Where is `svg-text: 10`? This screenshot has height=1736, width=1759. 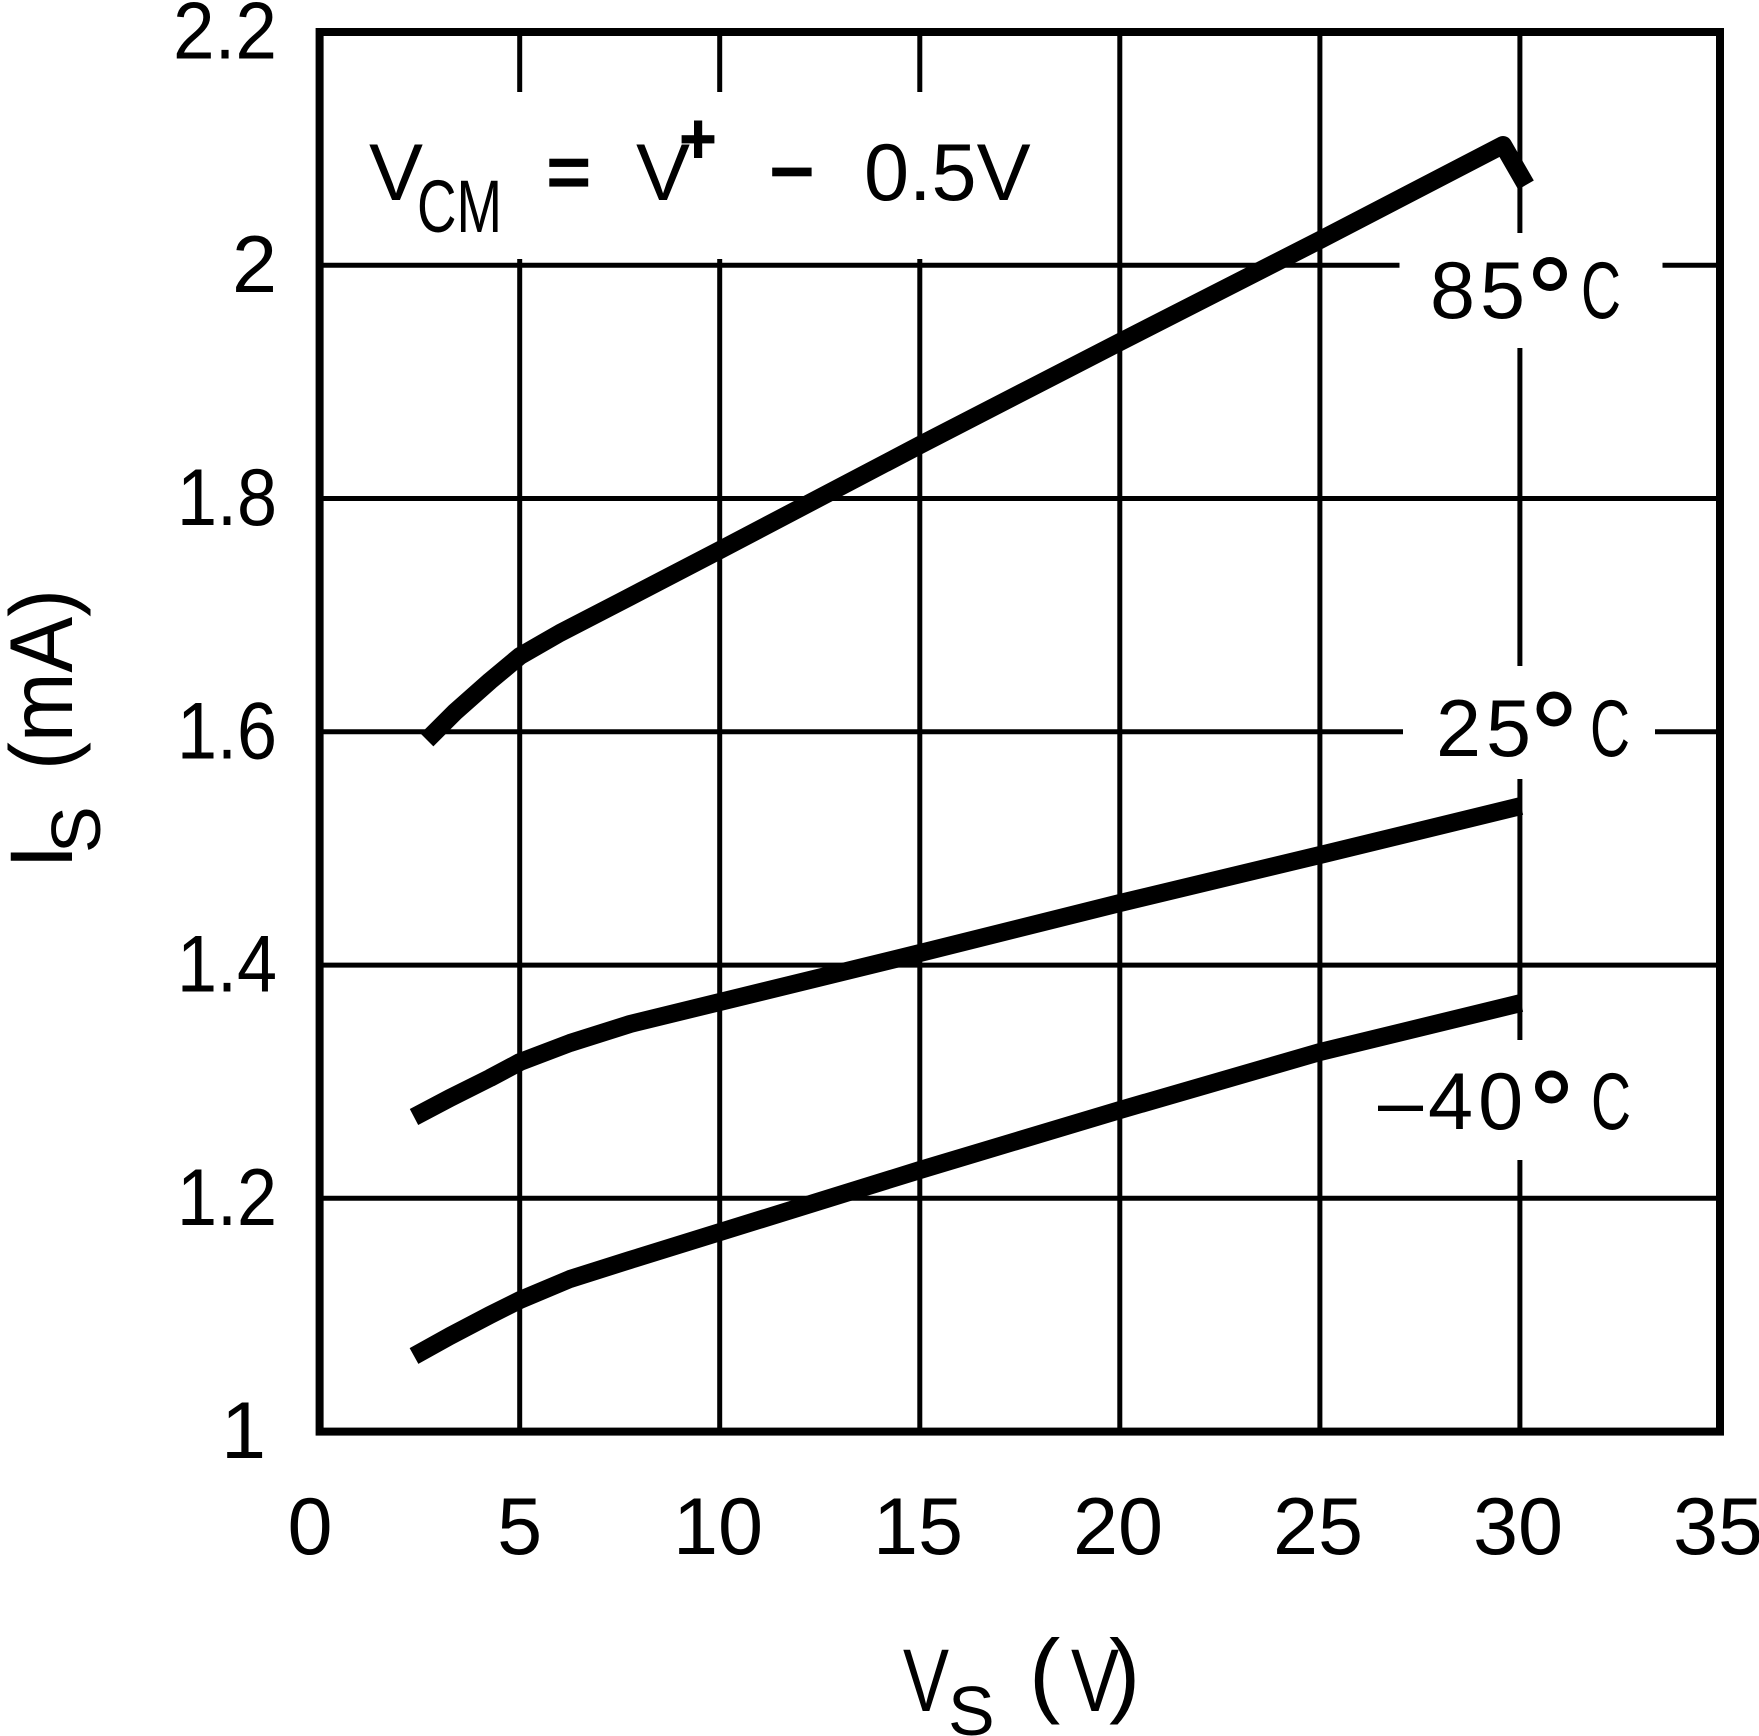
svg-text: 10 is located at coordinates (718, 1527).